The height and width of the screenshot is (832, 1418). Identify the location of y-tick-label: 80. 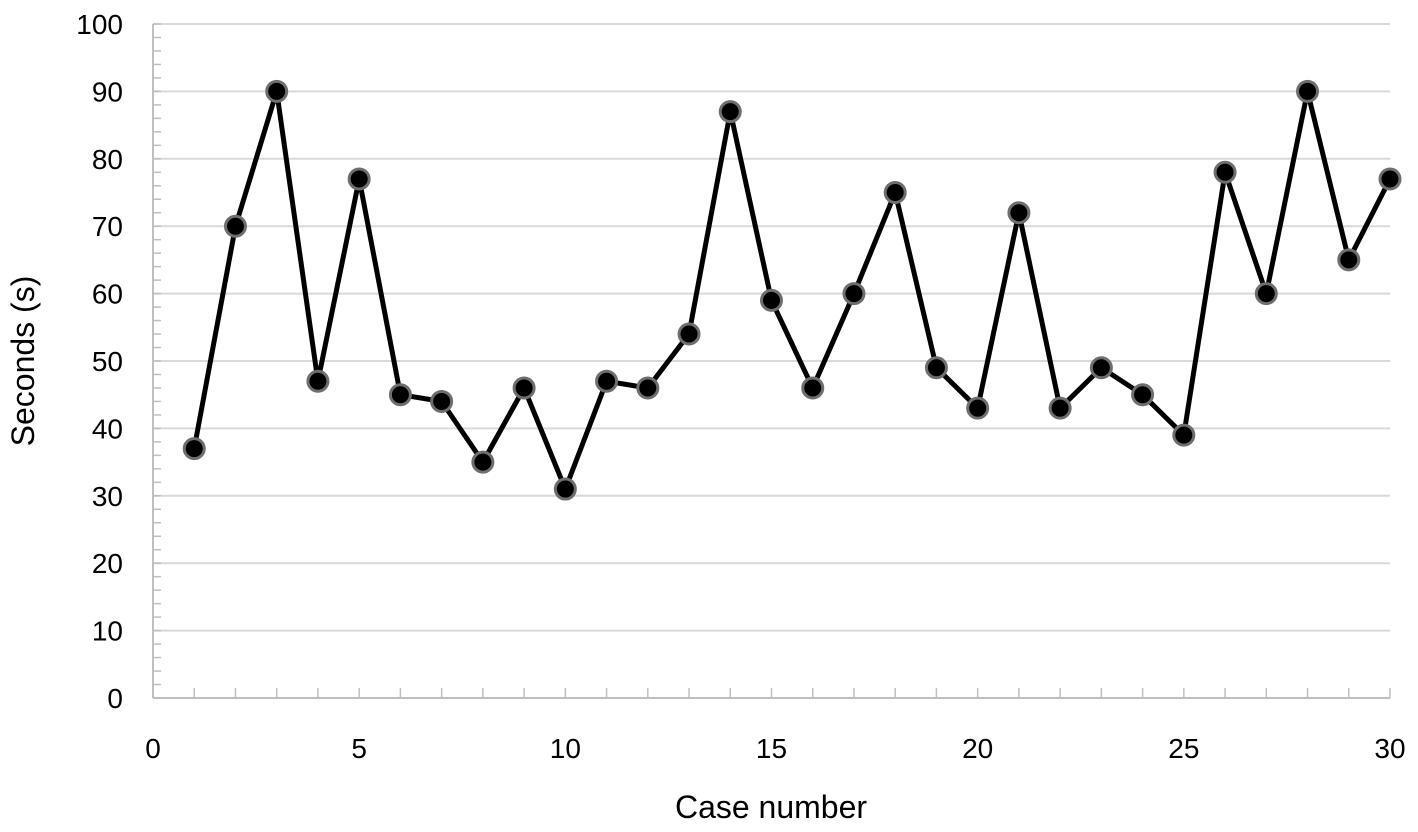
(107, 159).